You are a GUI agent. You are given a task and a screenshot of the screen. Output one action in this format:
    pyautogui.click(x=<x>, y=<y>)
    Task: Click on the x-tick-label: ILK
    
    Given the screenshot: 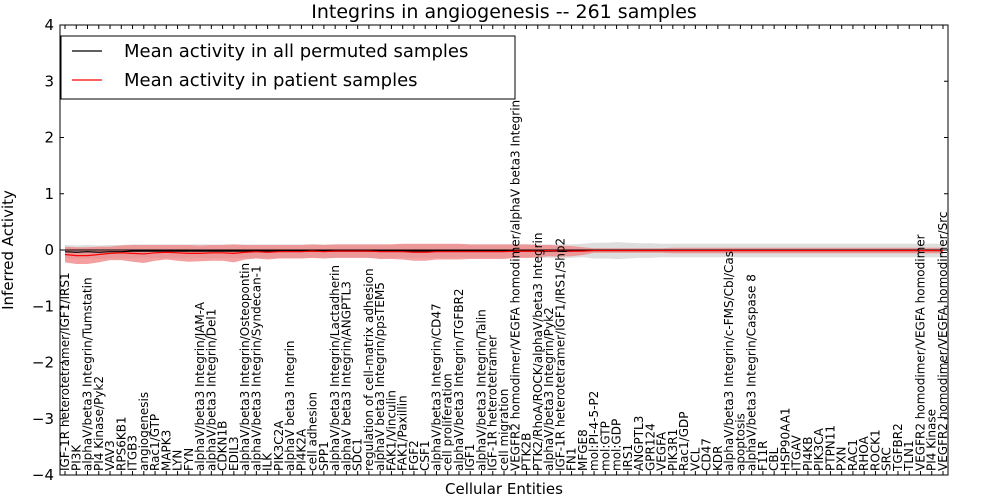 What is the action you would take?
    pyautogui.click(x=268, y=461)
    